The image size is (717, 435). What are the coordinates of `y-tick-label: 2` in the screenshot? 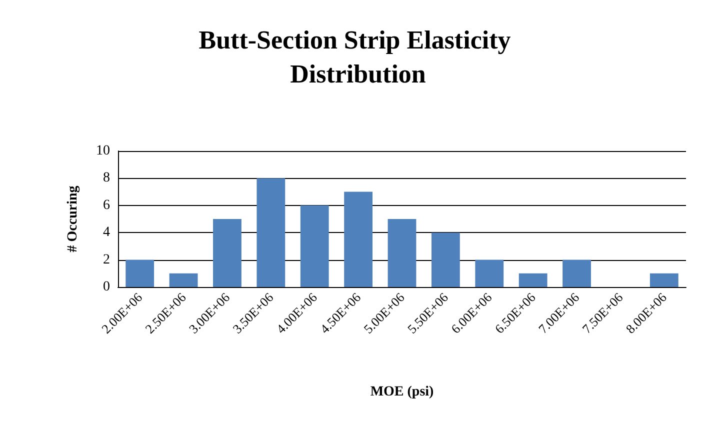 It's located at (106, 260).